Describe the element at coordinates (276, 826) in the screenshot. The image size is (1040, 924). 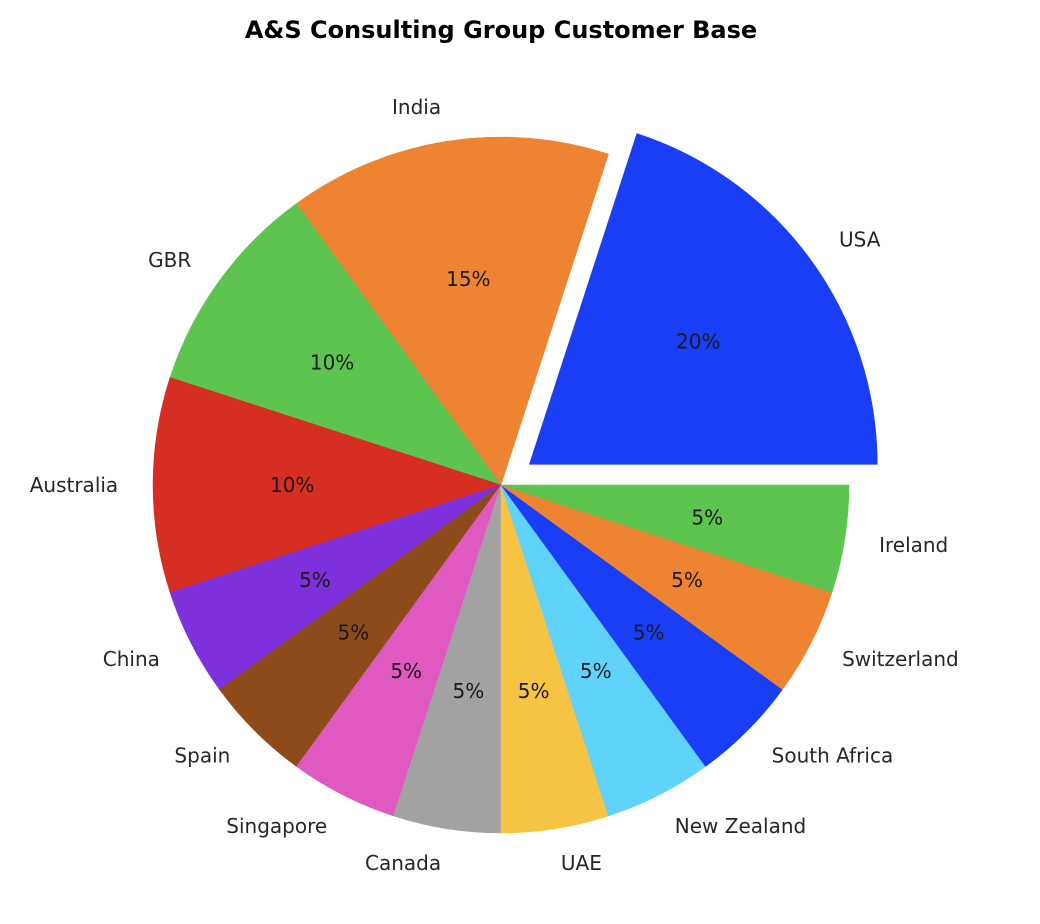
I see `slice-label: Singapore` at that location.